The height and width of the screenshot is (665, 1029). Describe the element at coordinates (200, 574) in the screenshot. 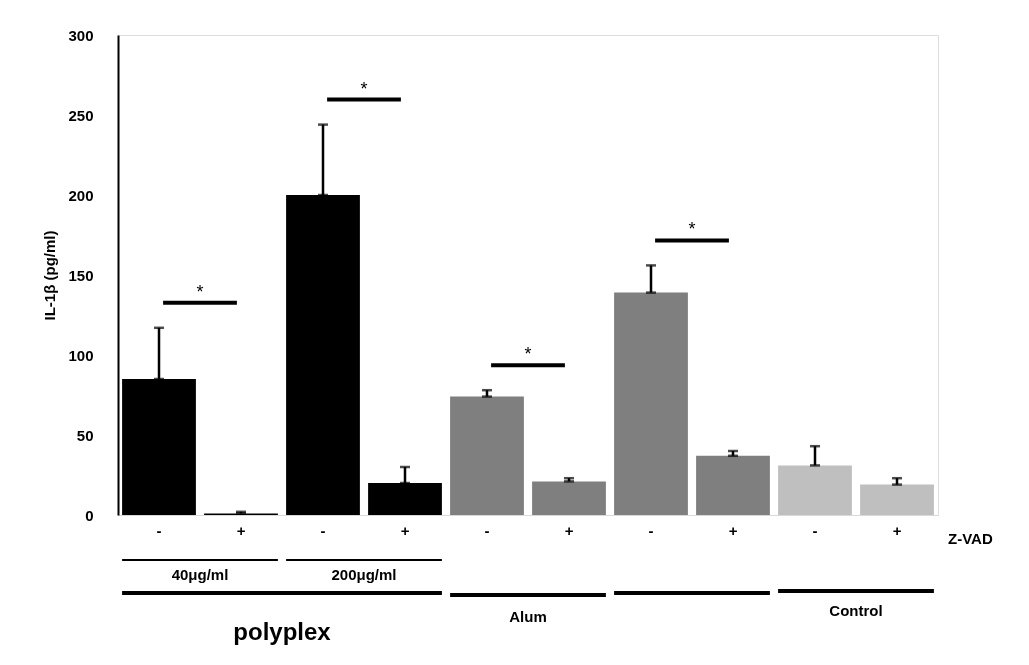

I see `text: 40μg/ml` at that location.